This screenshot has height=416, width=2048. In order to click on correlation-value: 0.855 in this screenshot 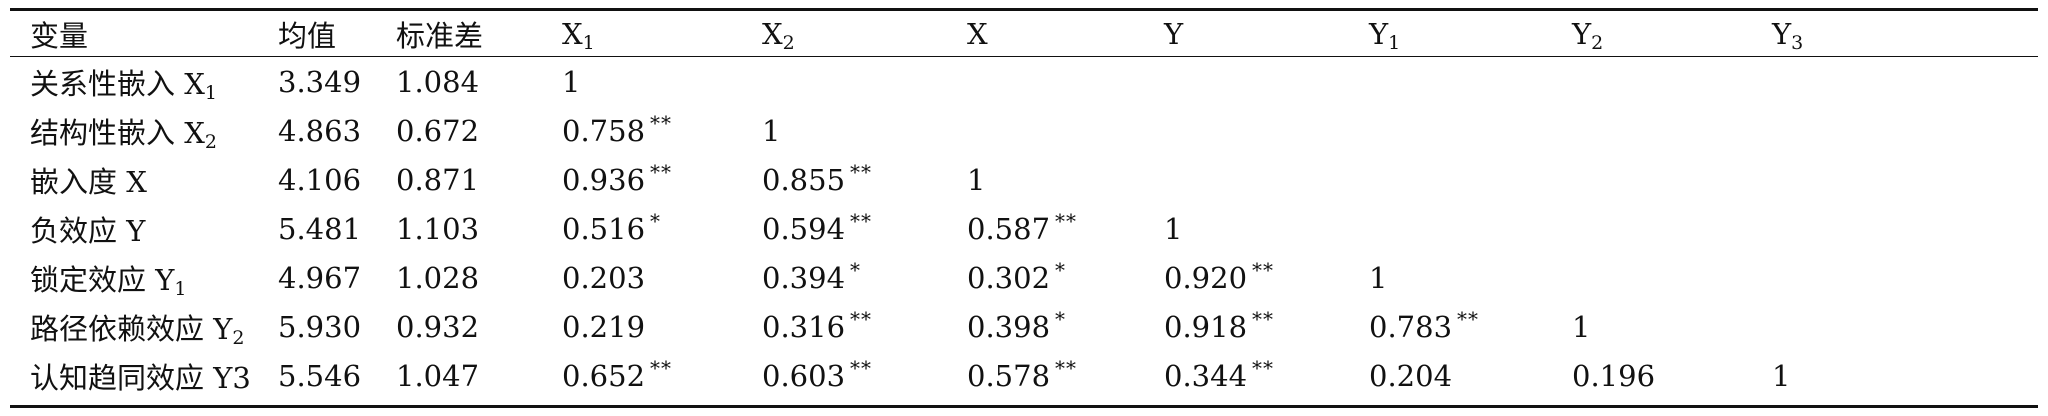, I will do `click(804, 179)`.